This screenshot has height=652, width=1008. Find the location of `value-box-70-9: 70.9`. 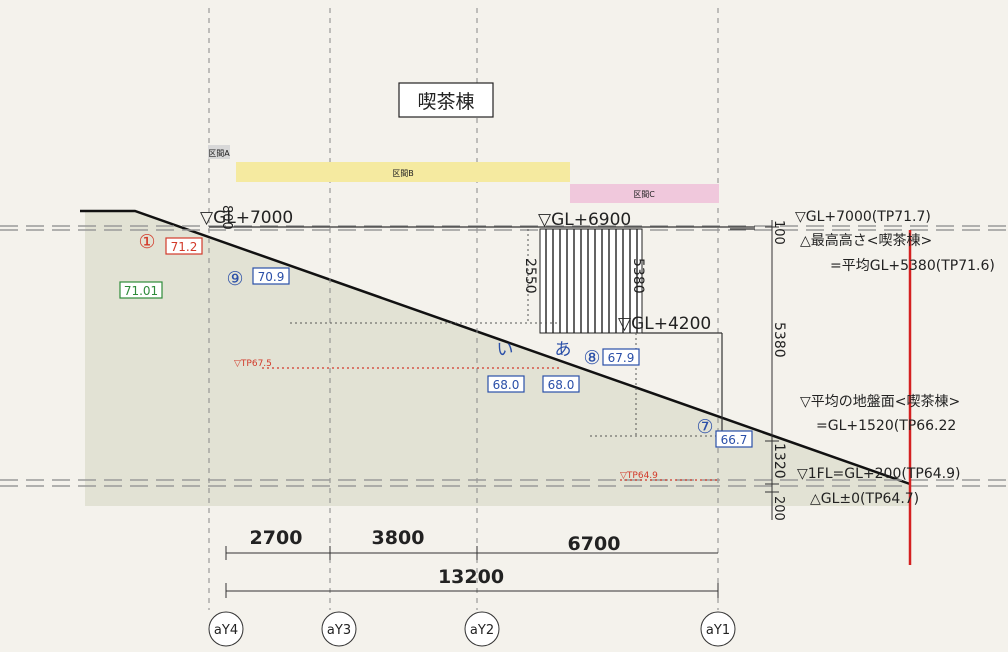

value-box-70-9: 70.9 is located at coordinates (271, 276).